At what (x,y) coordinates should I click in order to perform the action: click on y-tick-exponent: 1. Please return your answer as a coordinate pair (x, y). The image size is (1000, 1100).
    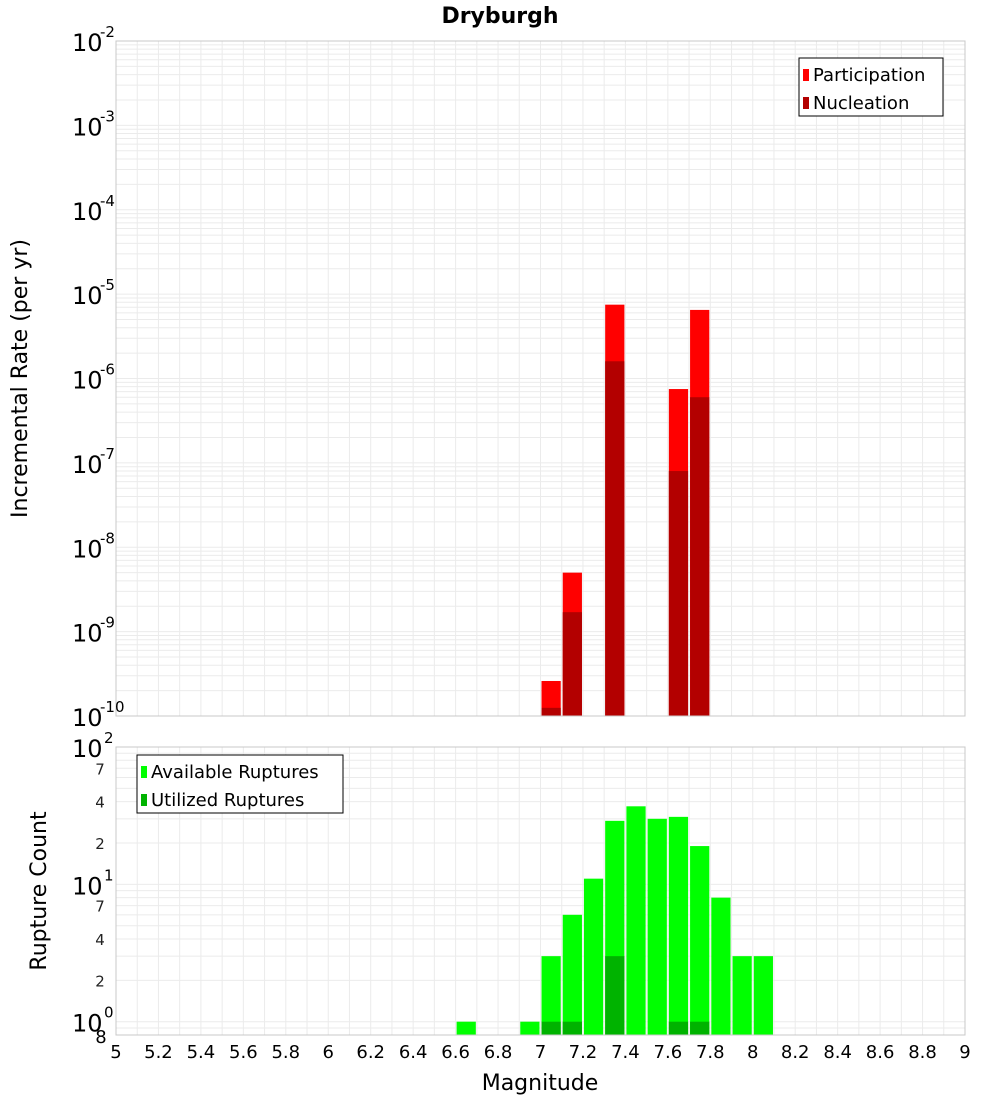
    Looking at the image, I should click on (109, 875).